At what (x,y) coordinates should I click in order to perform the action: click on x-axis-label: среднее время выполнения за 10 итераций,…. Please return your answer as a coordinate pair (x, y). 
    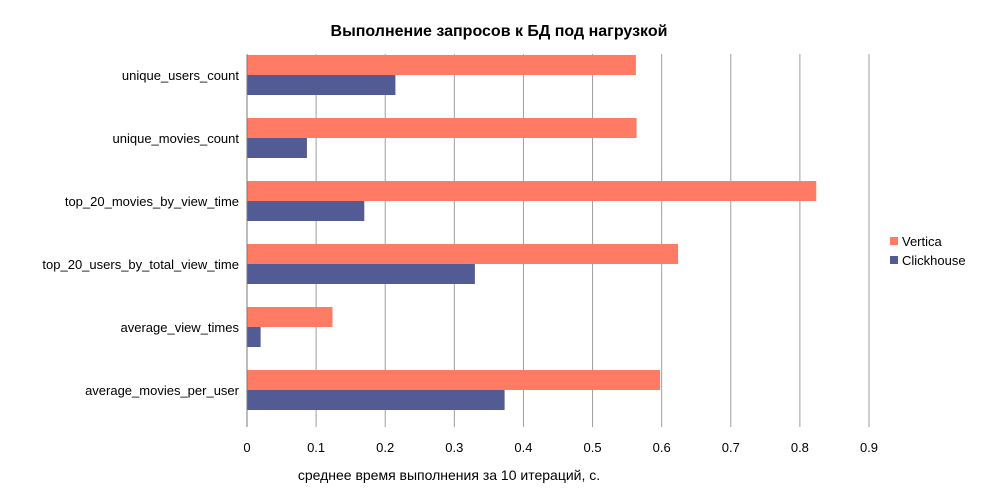
    Looking at the image, I should click on (449, 475).